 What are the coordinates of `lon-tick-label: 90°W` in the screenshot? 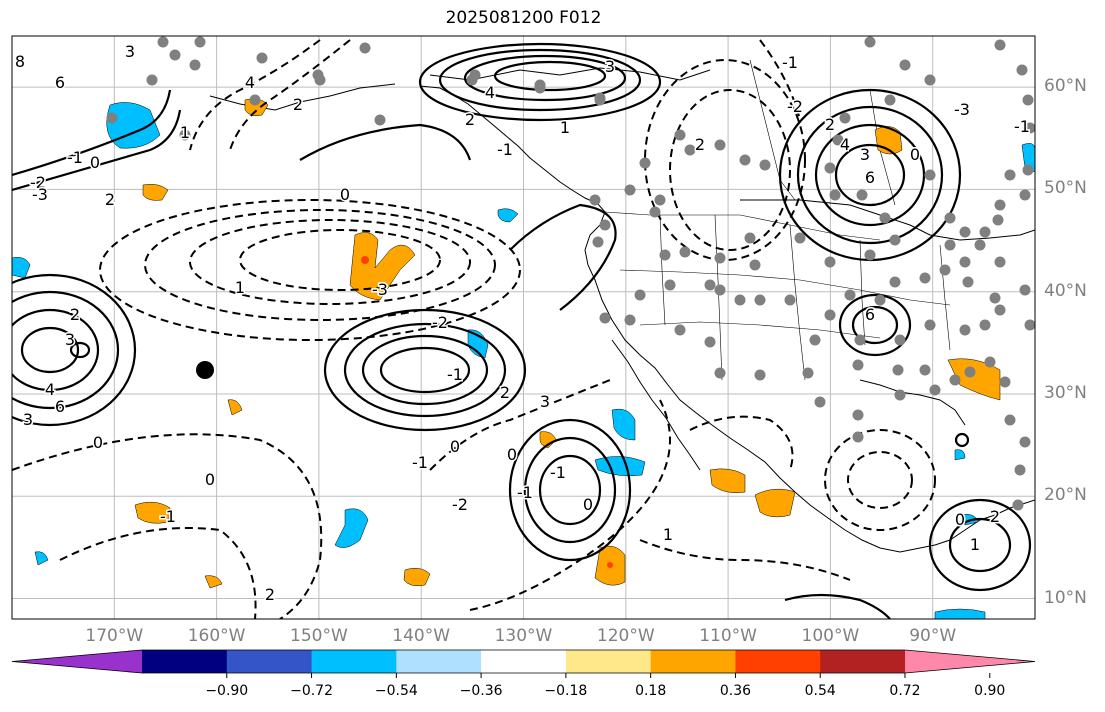 It's located at (933, 636).